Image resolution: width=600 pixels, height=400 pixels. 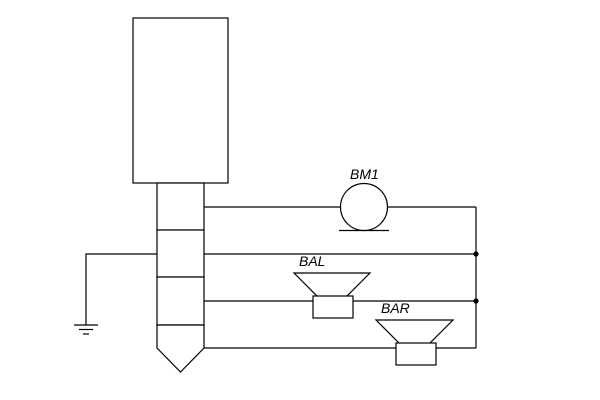 I want to click on ground-icon, so click(x=86, y=329).